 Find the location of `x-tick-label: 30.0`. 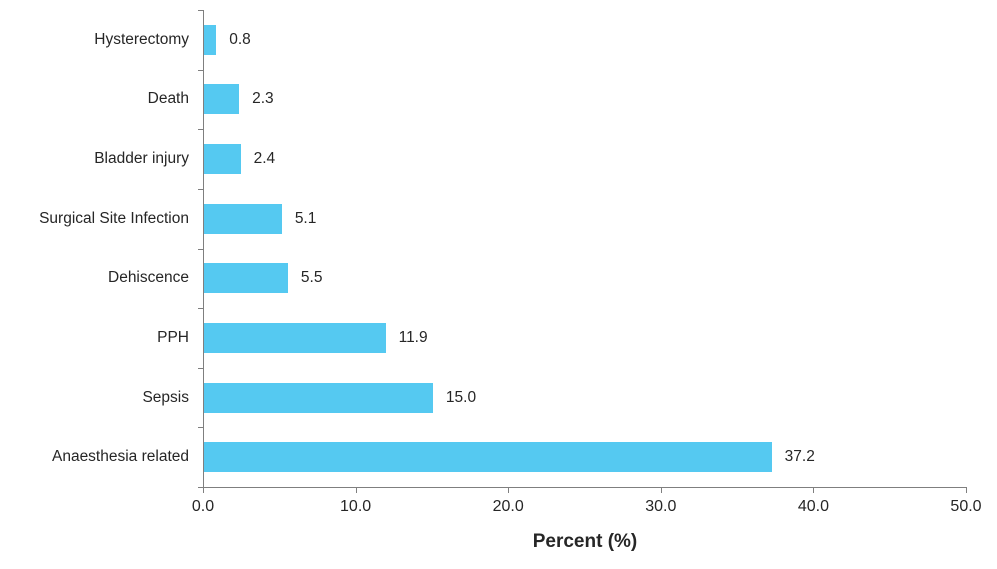

x-tick-label: 30.0 is located at coordinates (661, 506).